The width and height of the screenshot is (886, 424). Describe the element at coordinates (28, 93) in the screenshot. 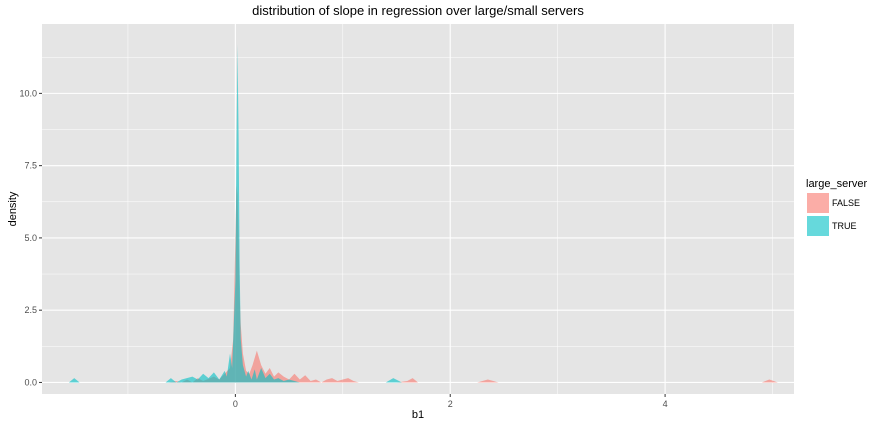

I see `y-tick-label: 10.0` at that location.